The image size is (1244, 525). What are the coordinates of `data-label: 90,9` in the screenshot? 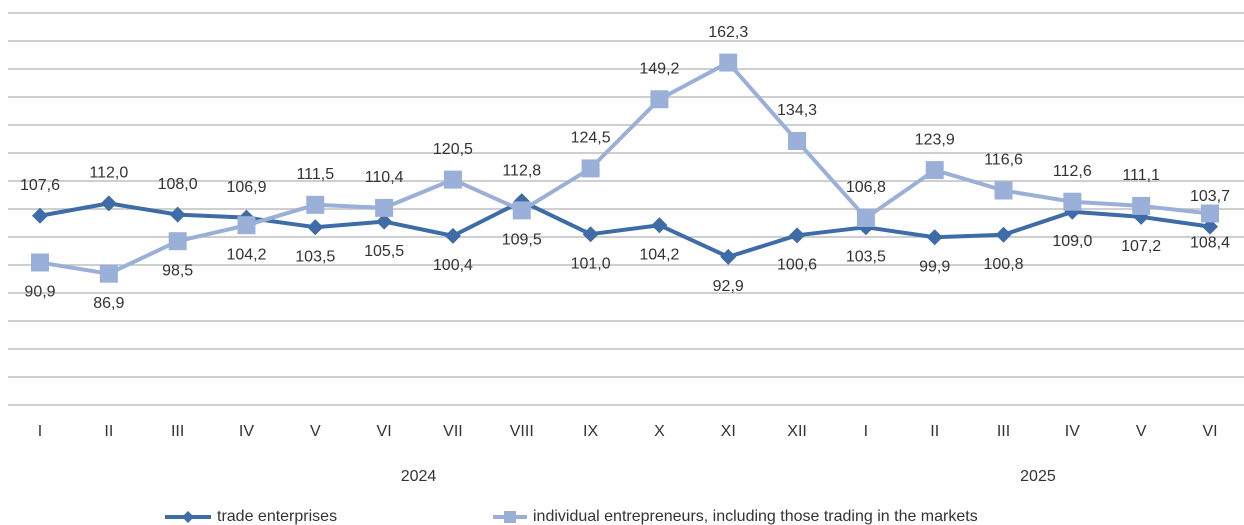 It's located at (39, 292).